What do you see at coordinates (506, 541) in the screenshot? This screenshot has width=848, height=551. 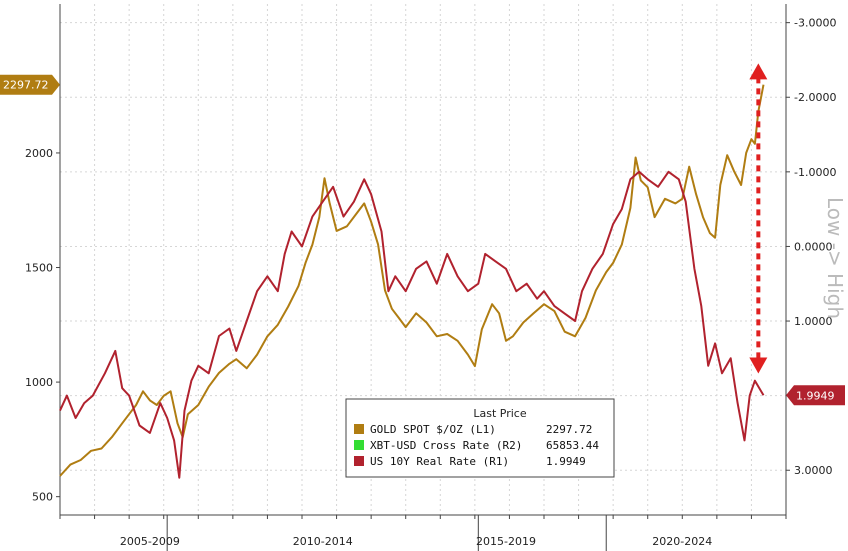 I see `x-period-label: 2015-2019` at bounding box center [506, 541].